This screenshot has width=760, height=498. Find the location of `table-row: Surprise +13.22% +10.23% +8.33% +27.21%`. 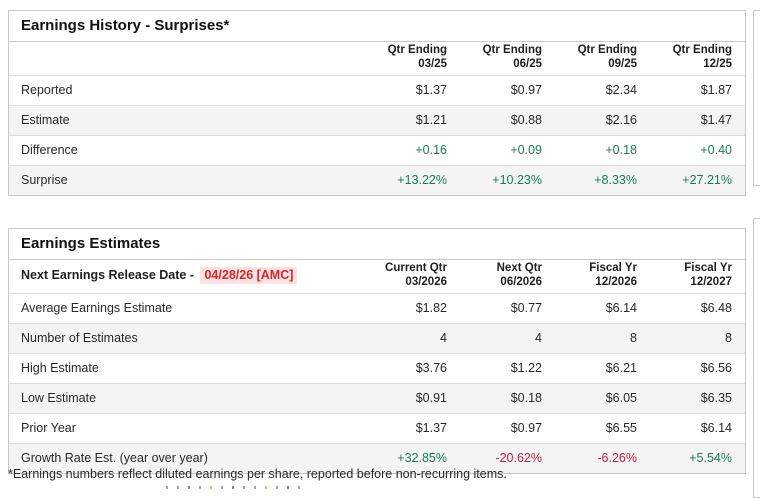

table-row: Surprise +13.22% +10.23% +8.33% +27.21% is located at coordinates (377, 180).